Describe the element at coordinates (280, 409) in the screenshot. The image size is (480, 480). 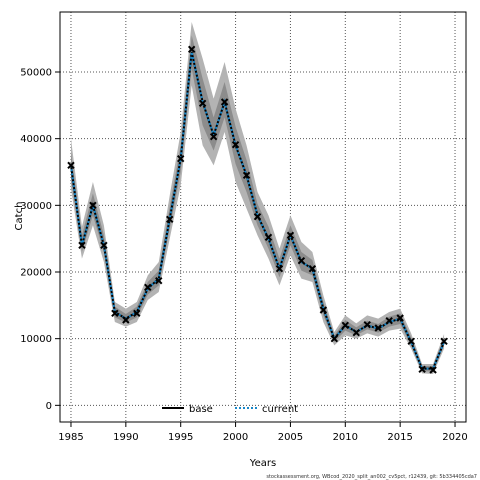
I see `legend-label-current: current` at that location.